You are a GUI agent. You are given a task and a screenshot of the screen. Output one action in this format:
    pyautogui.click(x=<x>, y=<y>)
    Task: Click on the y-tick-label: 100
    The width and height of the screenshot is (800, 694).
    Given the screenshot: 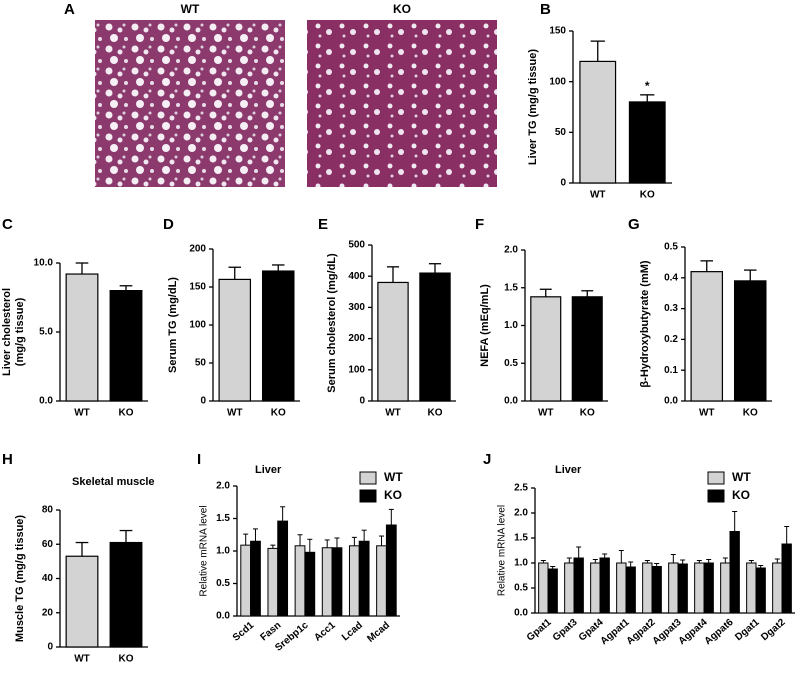 What is the action you would take?
    pyautogui.click(x=356, y=369)
    